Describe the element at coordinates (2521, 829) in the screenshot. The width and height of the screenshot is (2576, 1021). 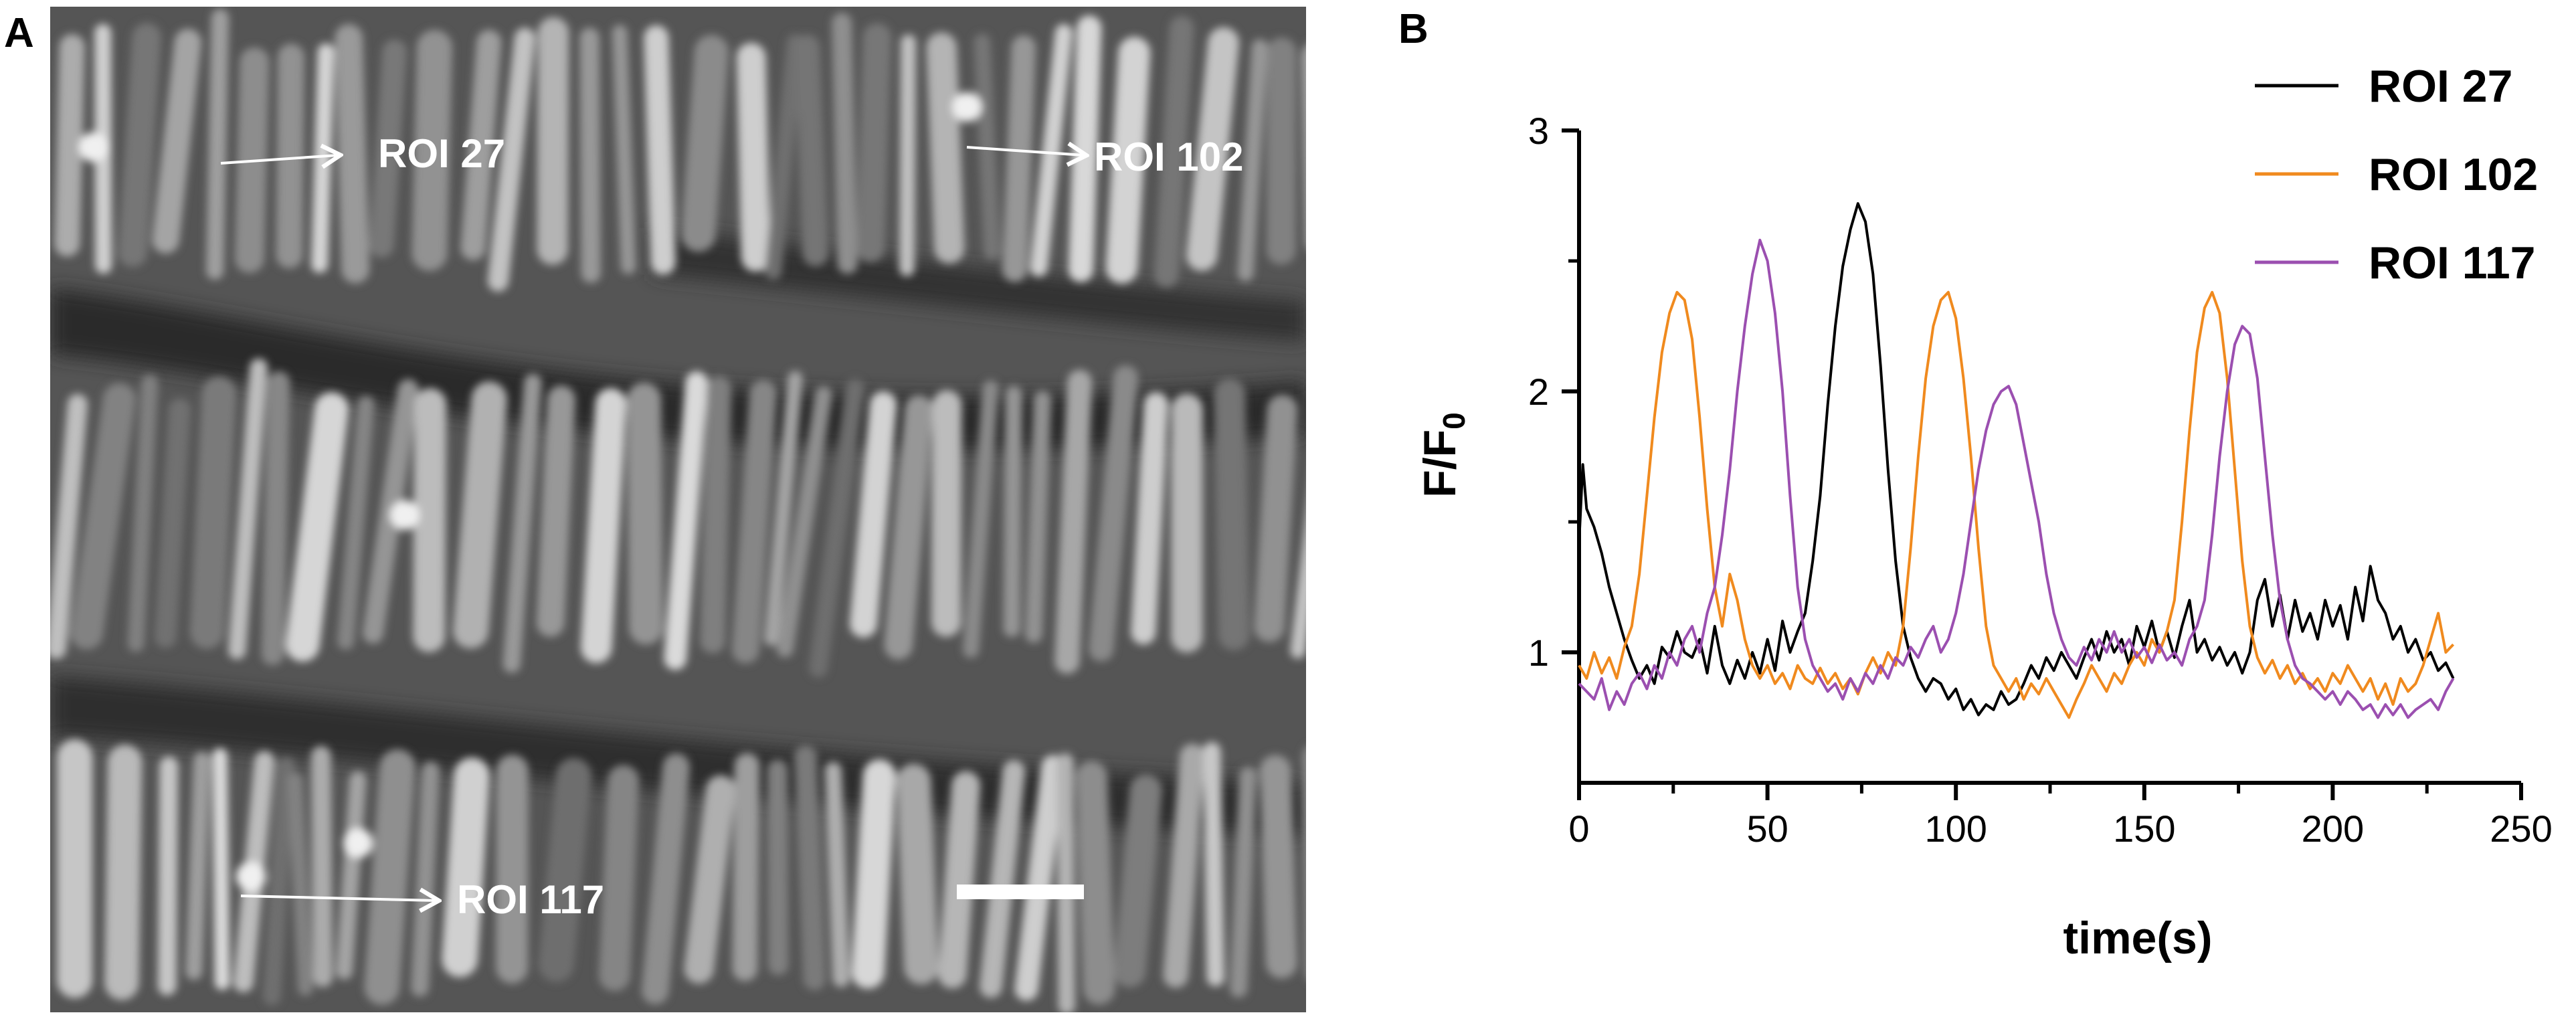
I see `x-tick-label: 250` at that location.